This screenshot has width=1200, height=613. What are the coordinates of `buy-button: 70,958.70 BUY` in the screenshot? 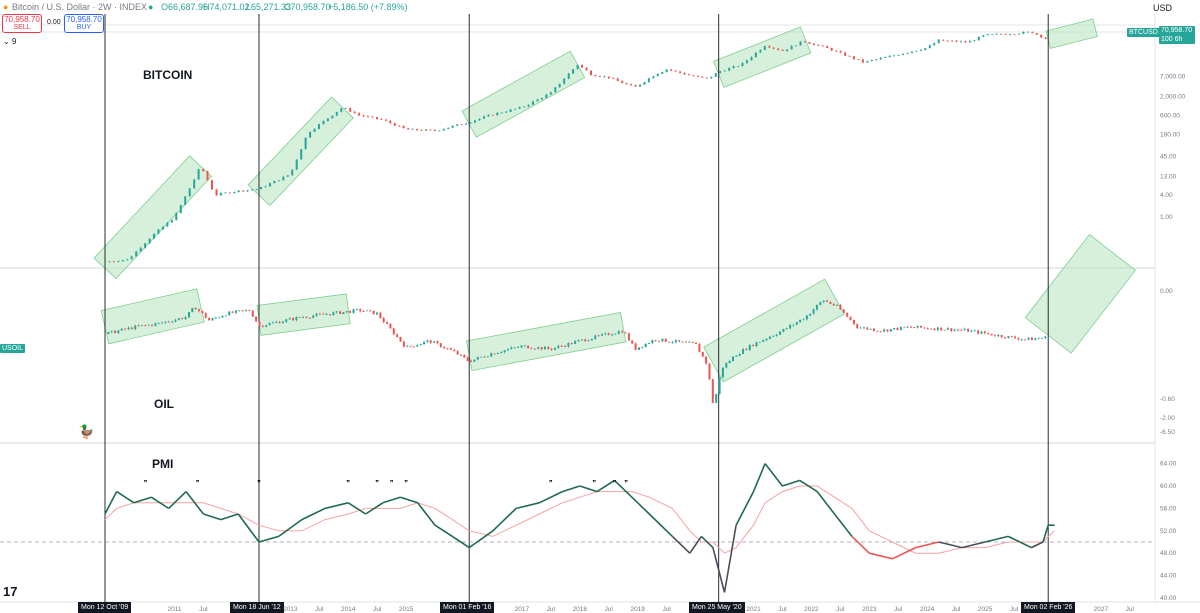 It's located at (84, 23).